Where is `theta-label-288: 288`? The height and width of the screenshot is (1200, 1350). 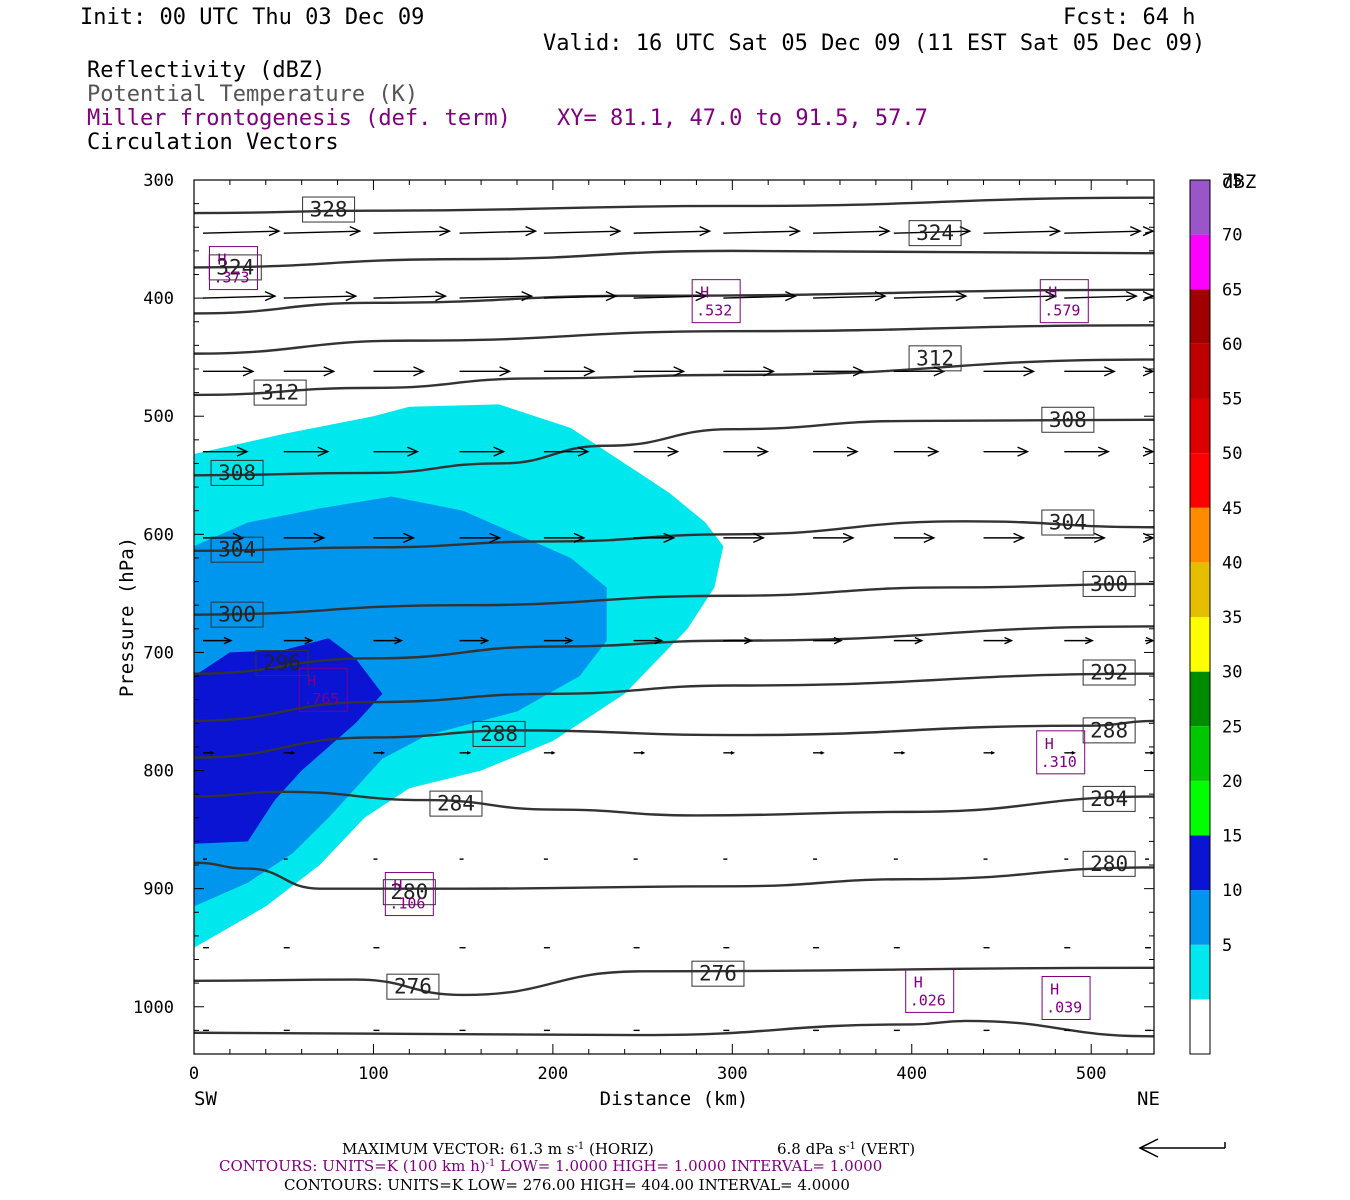
theta-label-288: 288 is located at coordinates (1109, 730).